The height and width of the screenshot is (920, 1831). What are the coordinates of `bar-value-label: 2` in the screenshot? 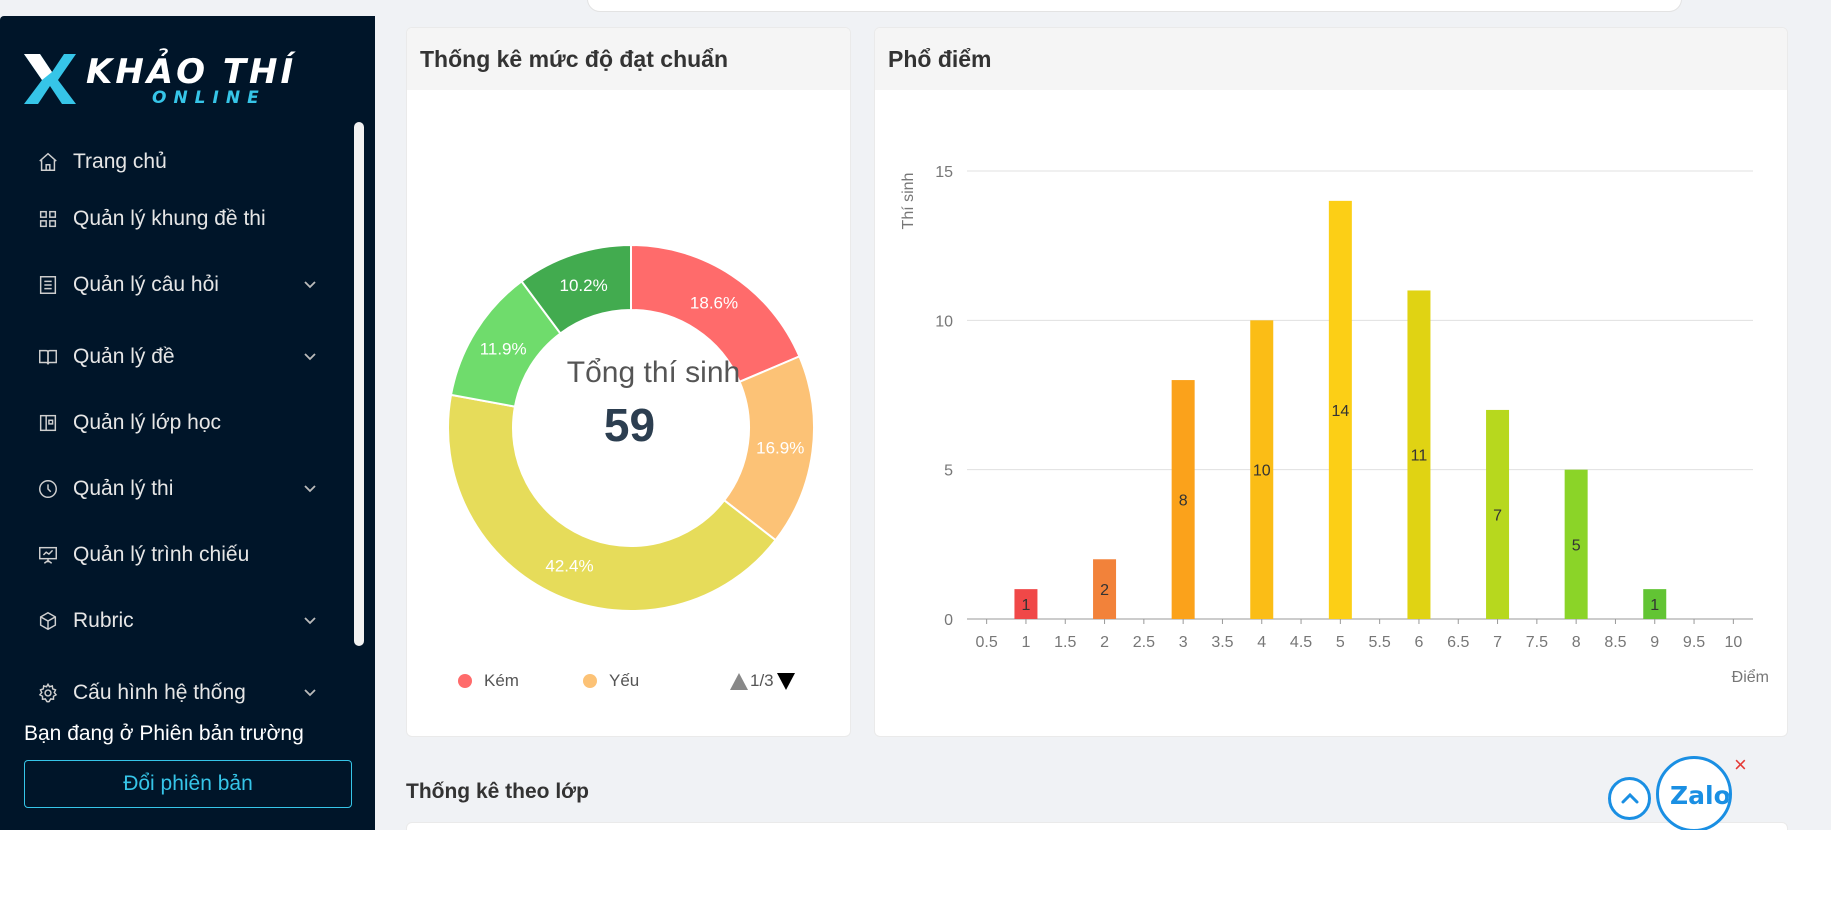 It's located at (1104, 590).